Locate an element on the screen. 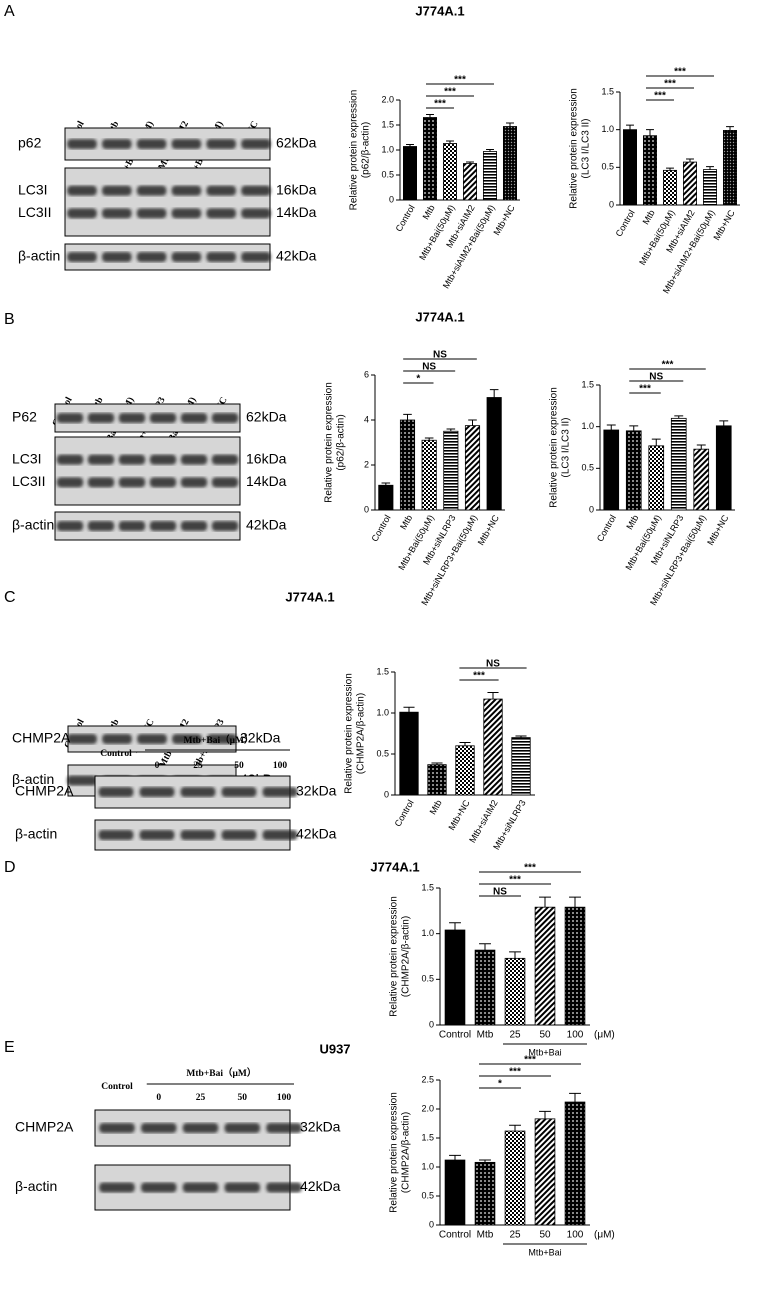 Image resolution: width=770 pixels, height=1312 pixels. blot-row-label: β-actin is located at coordinates (33, 525).